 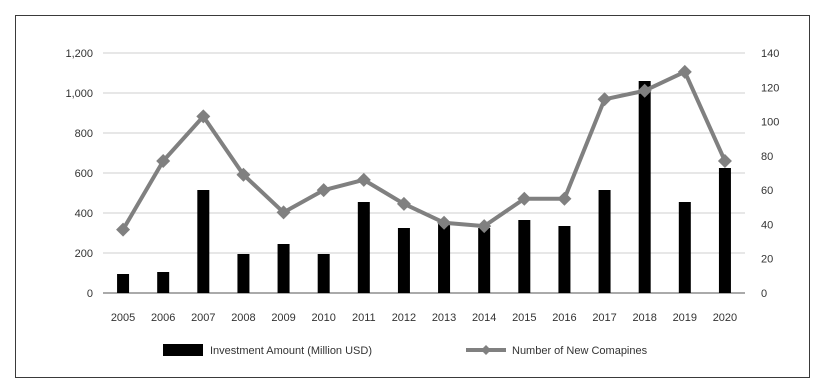 What do you see at coordinates (767, 225) in the screenshot?
I see `y-right-tick-label: 40` at bounding box center [767, 225].